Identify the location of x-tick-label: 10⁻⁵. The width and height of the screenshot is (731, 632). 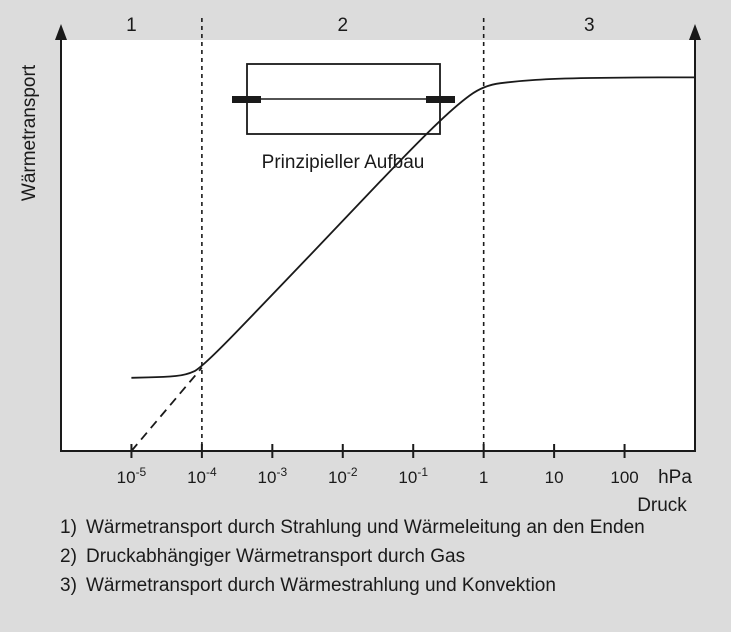
(132, 476).